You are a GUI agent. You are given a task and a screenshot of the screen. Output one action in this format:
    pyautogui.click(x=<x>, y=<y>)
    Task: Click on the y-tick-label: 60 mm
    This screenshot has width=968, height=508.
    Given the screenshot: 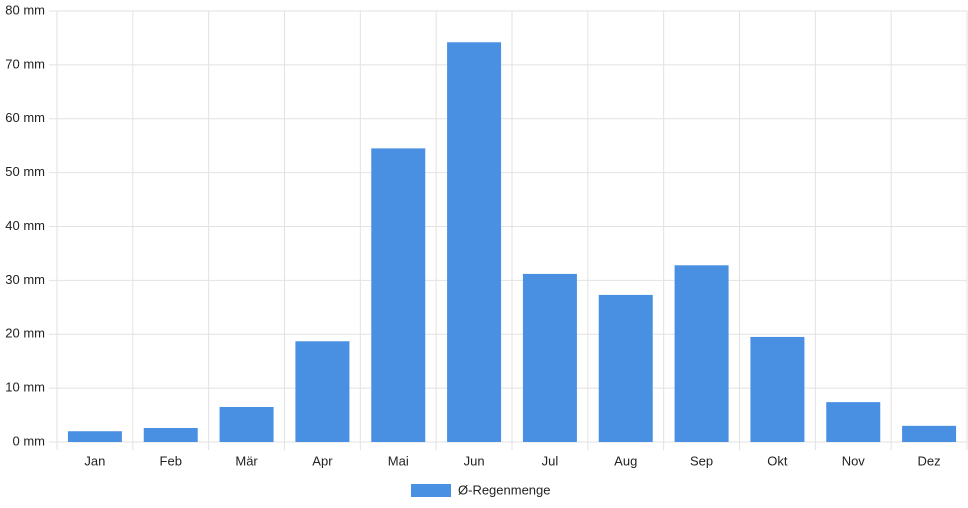 What is the action you would take?
    pyautogui.click(x=25, y=117)
    